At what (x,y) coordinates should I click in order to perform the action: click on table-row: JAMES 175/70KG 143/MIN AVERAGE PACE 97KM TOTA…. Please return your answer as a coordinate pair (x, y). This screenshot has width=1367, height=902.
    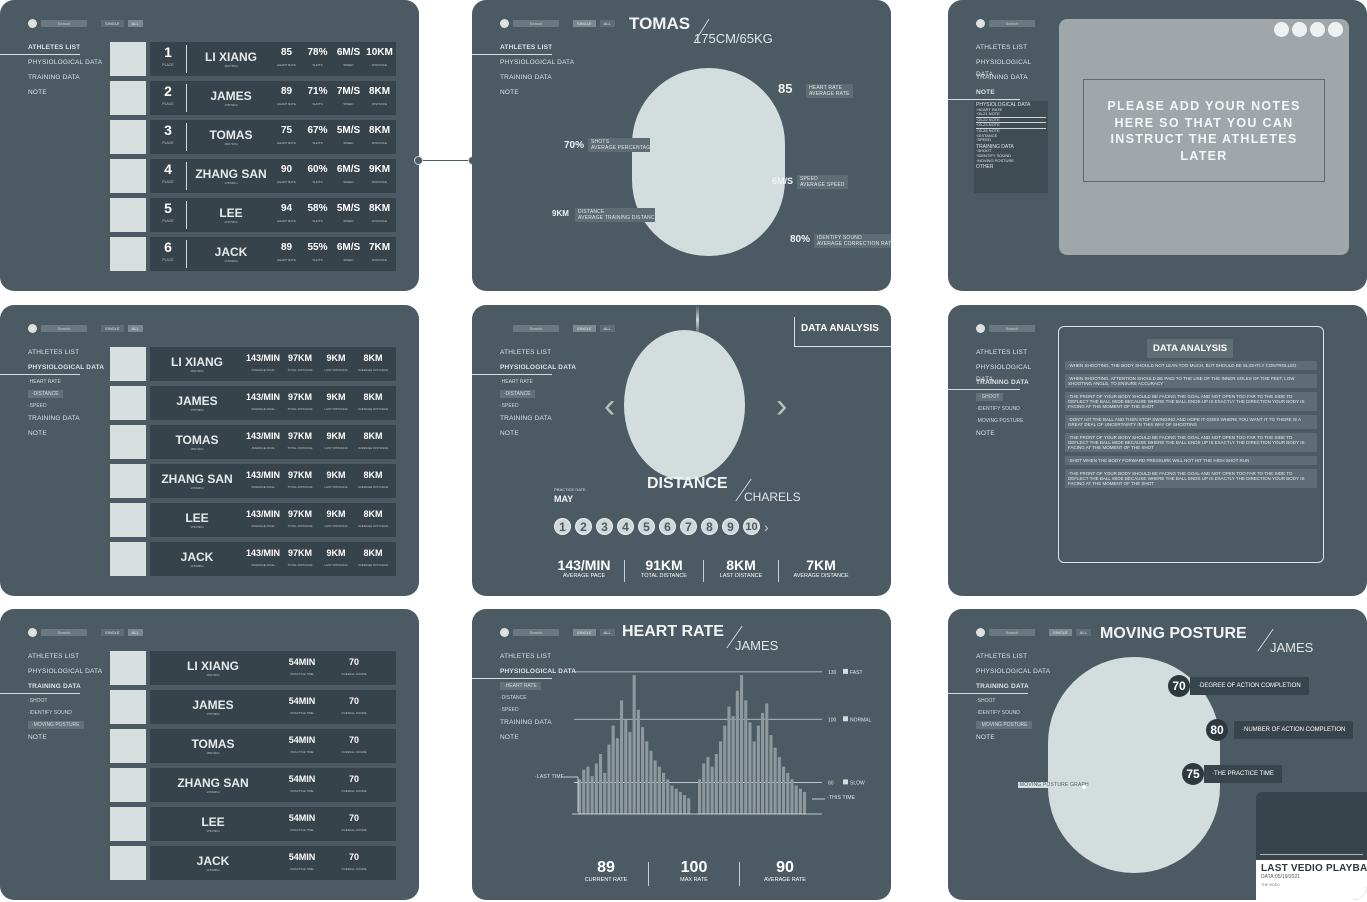
    Looking at the image, I should click on (253, 403).